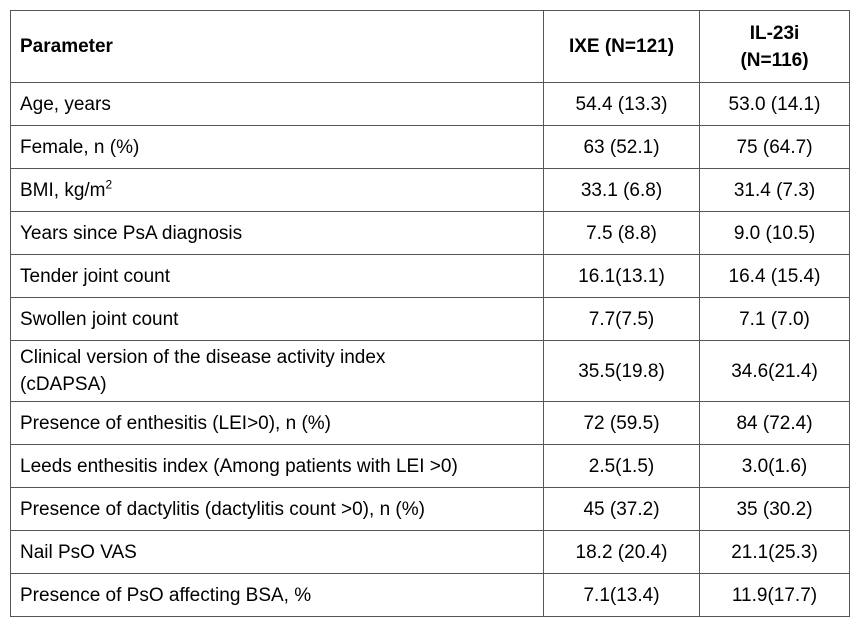  Describe the element at coordinates (277, 595) in the screenshot. I see `row-label: Presence of PsO affecting BSA, %` at that location.